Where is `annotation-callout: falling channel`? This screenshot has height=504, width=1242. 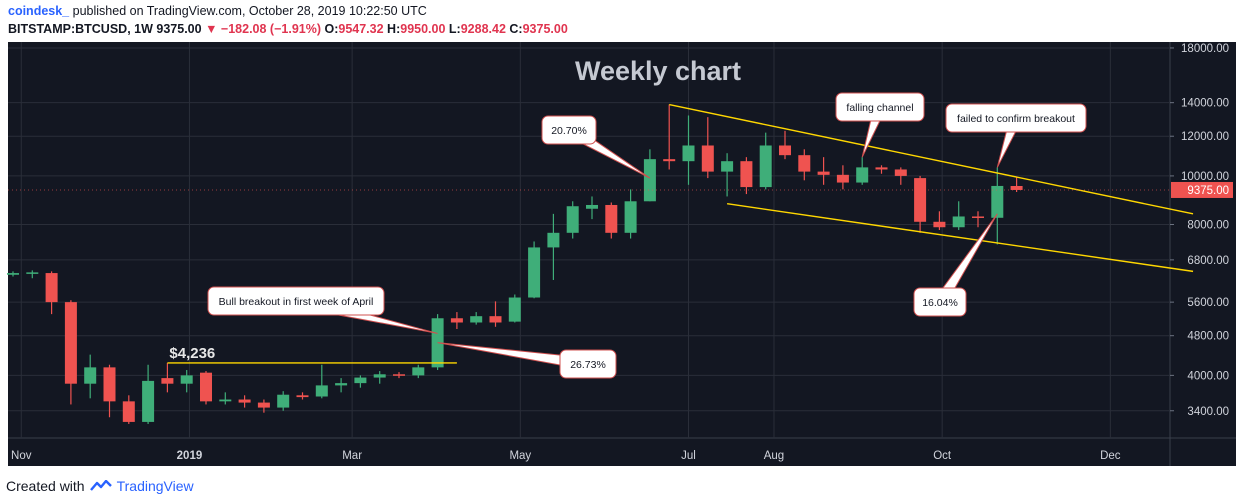 annotation-callout: falling channel is located at coordinates (880, 125).